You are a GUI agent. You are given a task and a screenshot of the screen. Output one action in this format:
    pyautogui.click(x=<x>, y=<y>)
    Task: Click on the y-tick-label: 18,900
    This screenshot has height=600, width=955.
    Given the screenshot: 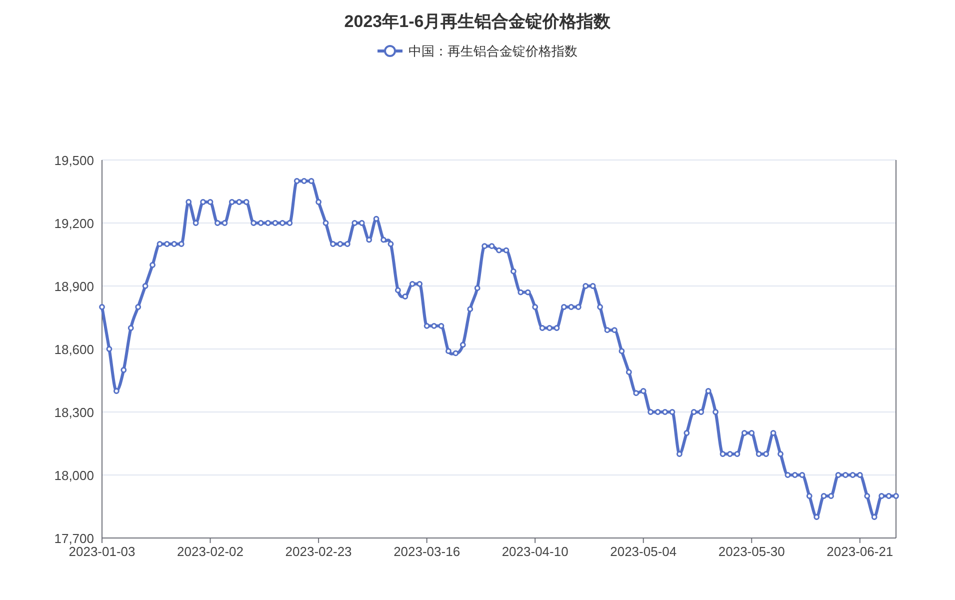 What is the action you would take?
    pyautogui.click(x=74, y=286)
    